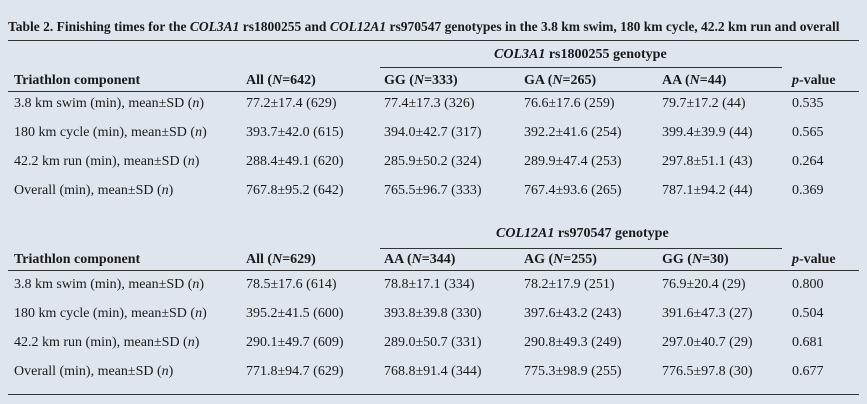 The width and height of the screenshot is (867, 404). What do you see at coordinates (611, 233) in the screenshot?
I see `text-segment: rs970547 genotype` at bounding box center [611, 233].